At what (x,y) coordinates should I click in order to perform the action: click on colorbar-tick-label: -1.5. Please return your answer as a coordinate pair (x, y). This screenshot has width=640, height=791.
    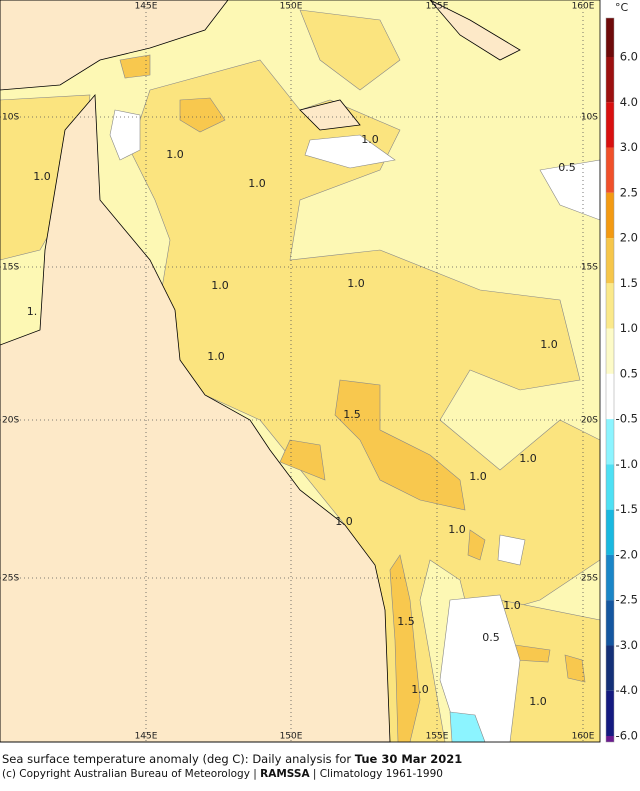
    Looking at the image, I should click on (627, 509).